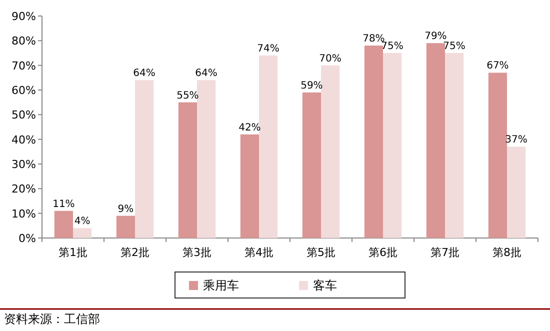 The height and width of the screenshot is (331, 550). What do you see at coordinates (268, 48) in the screenshot?
I see `data-label: 74%` at bounding box center [268, 48].